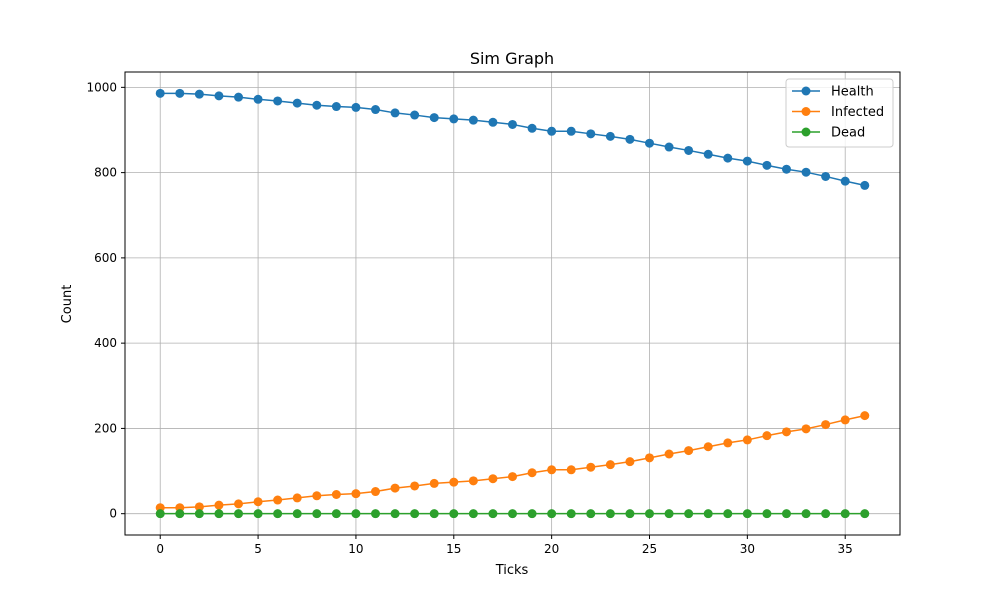 This screenshot has width=1000, height=604. What do you see at coordinates (160, 549) in the screenshot?
I see `x-tick-label: 0` at bounding box center [160, 549].